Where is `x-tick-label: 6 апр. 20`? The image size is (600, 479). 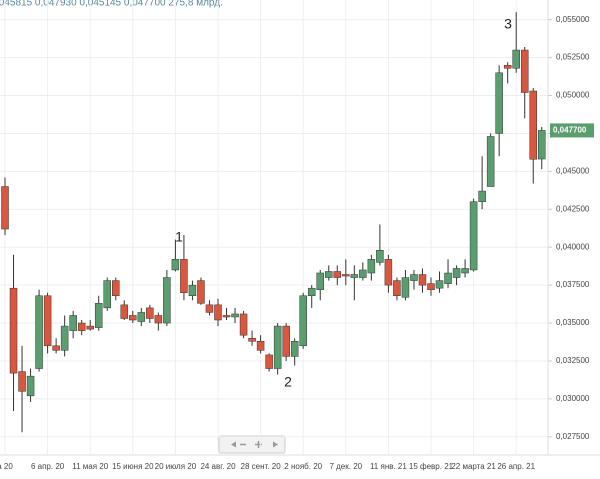
x-tick-label: 6 апр. 20 is located at coordinates (48, 466).